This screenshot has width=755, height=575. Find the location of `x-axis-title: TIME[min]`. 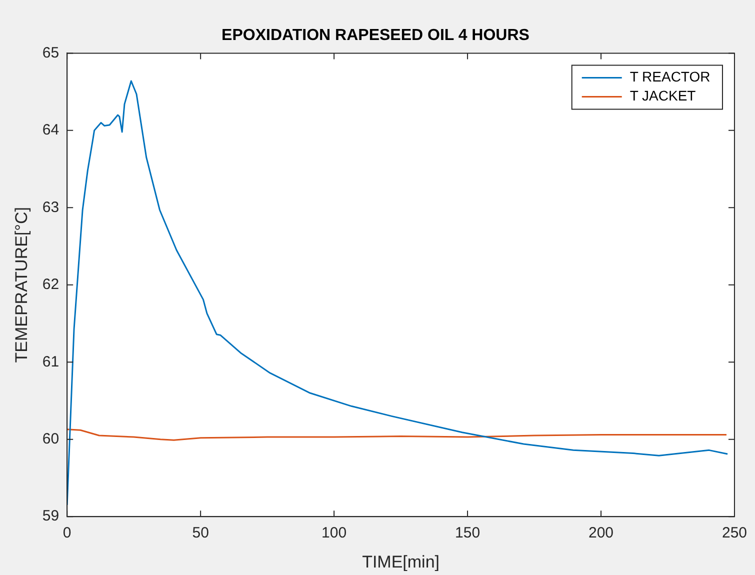

x-axis-title: TIME[min] is located at coordinates (401, 562).